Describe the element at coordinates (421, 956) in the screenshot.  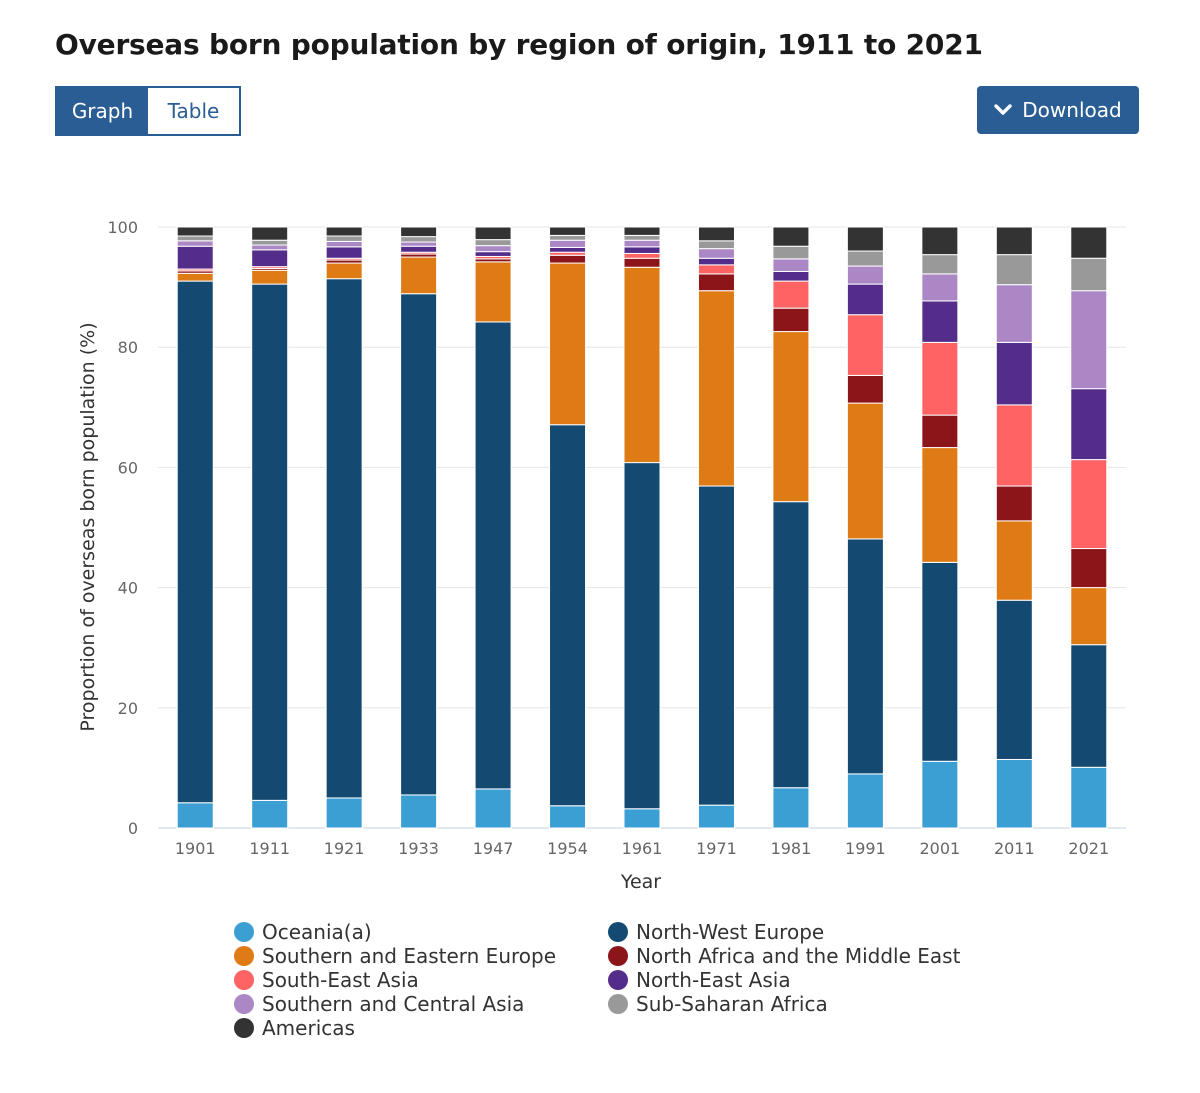
I see `legend-item: Southern and Eastern Europe` at that location.